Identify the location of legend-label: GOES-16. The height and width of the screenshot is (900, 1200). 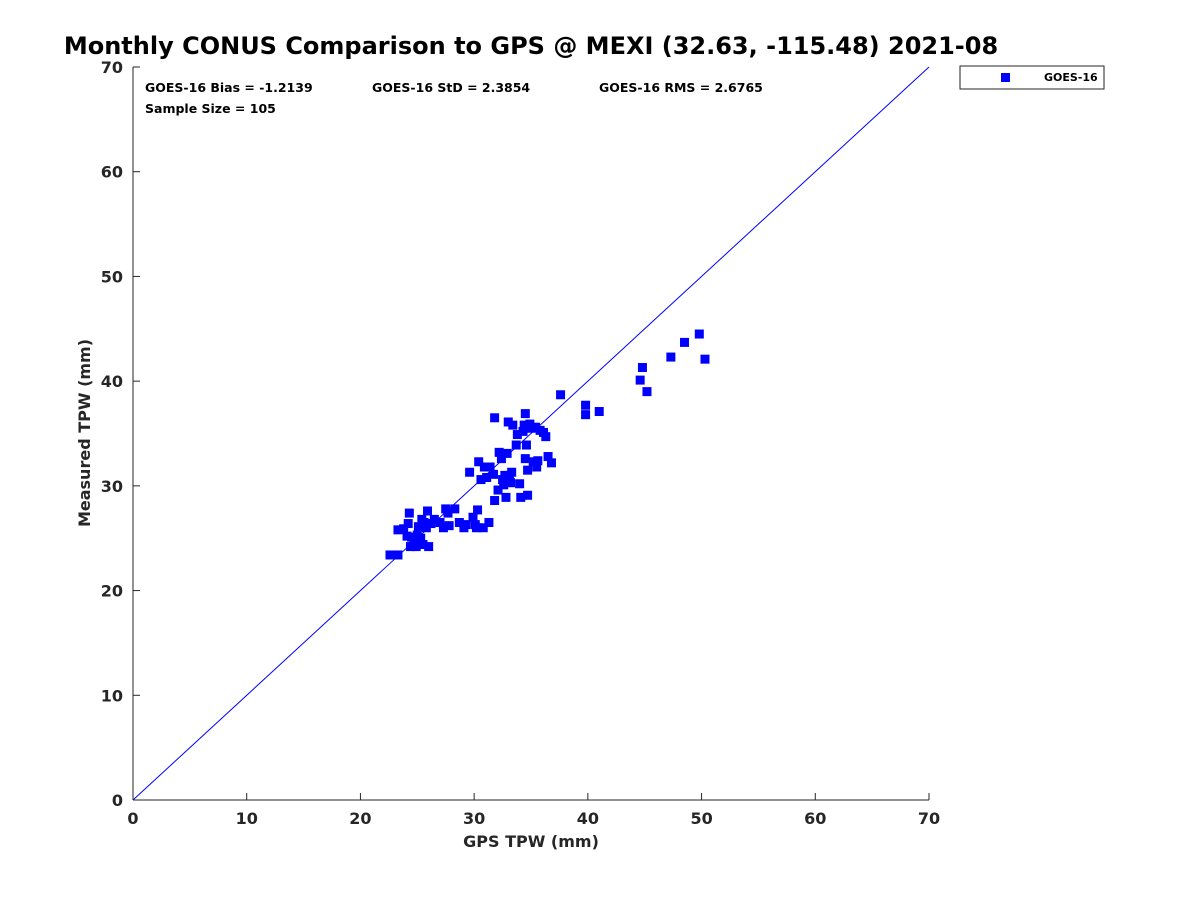
(1071, 77).